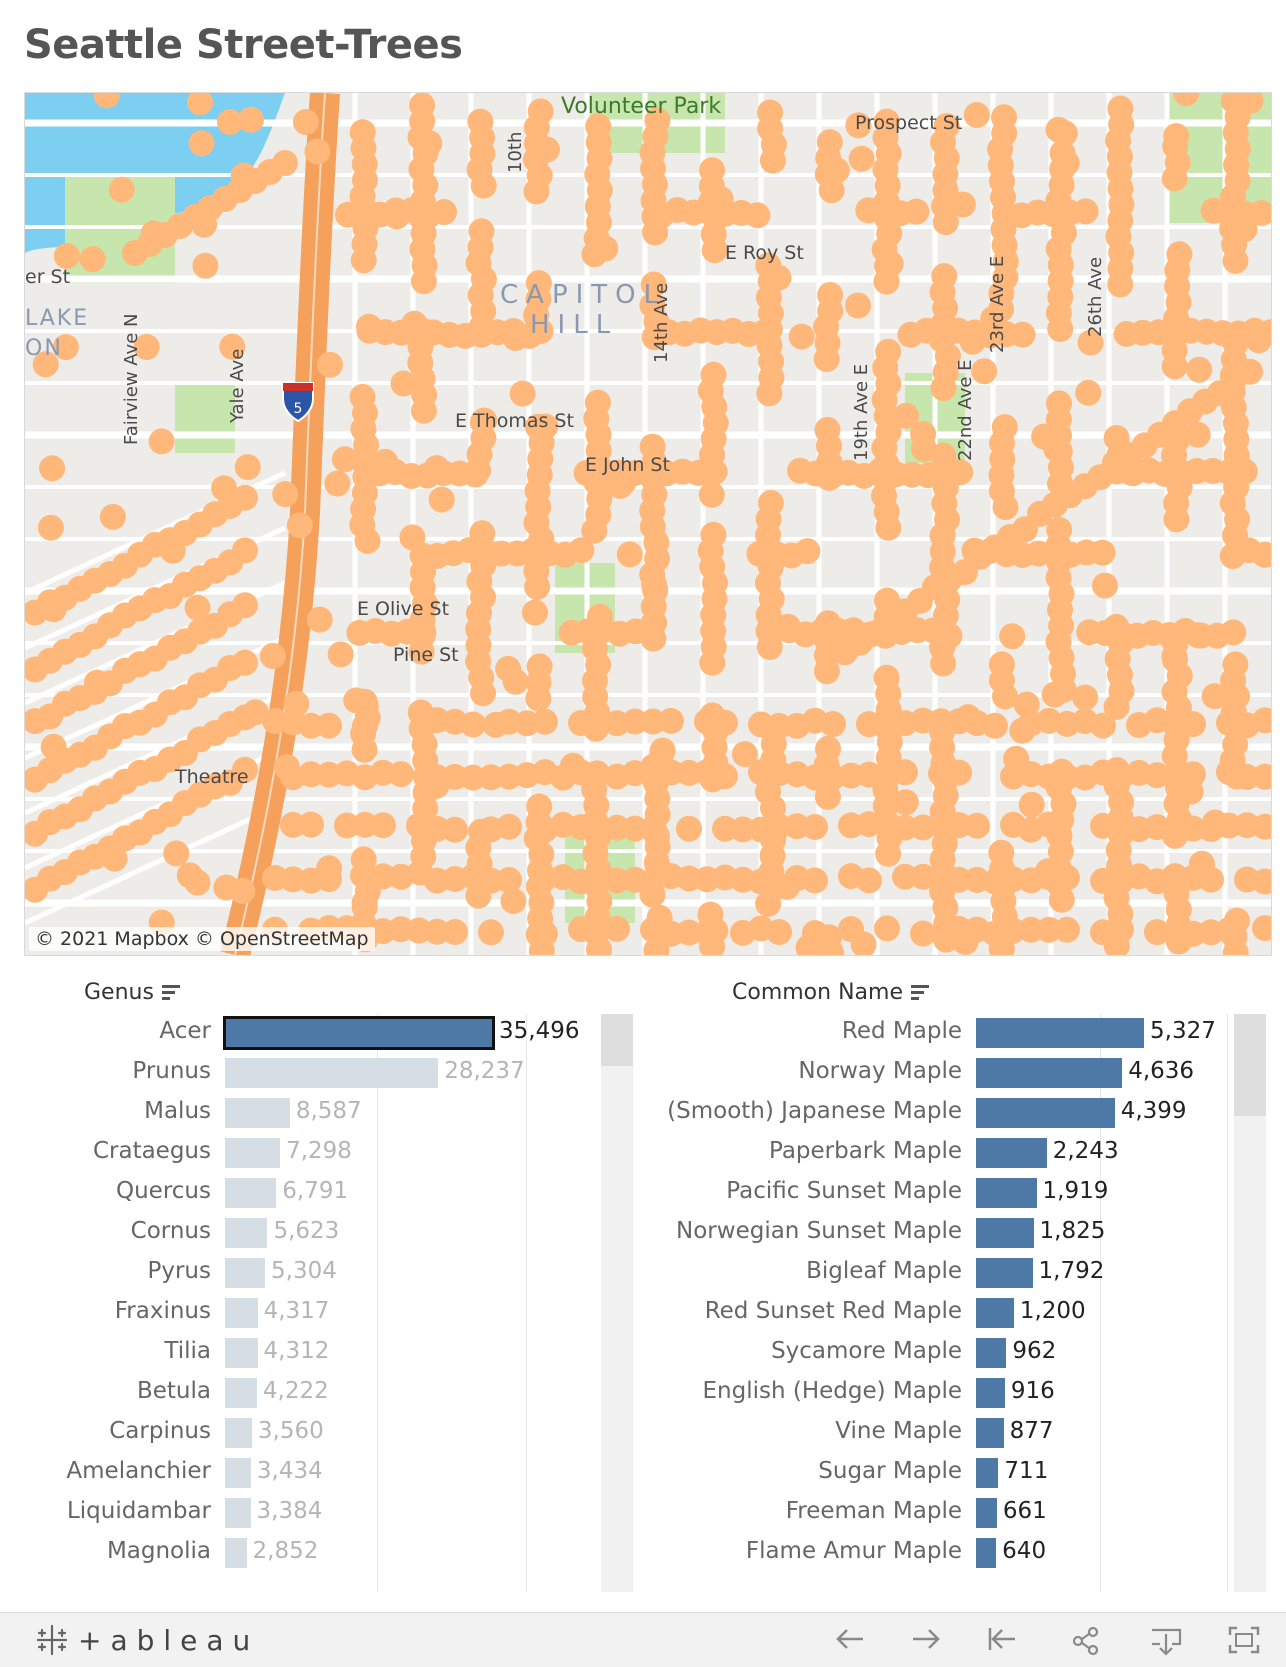 This screenshot has height=1667, width=1286. What do you see at coordinates (934, 1031) in the screenshot?
I see `bar-row: Red Maple 5,327` at bounding box center [934, 1031].